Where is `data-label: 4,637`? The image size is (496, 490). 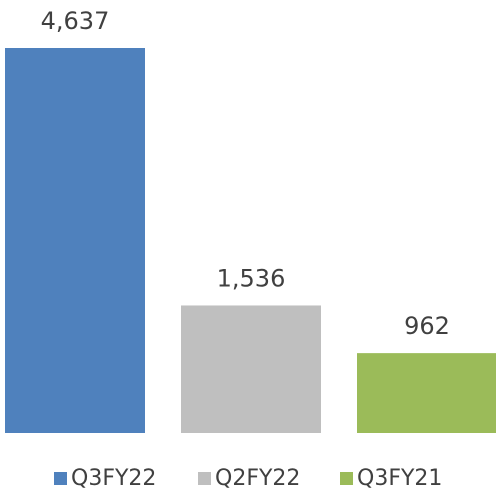
data-label: 4,637 is located at coordinates (75, 21).